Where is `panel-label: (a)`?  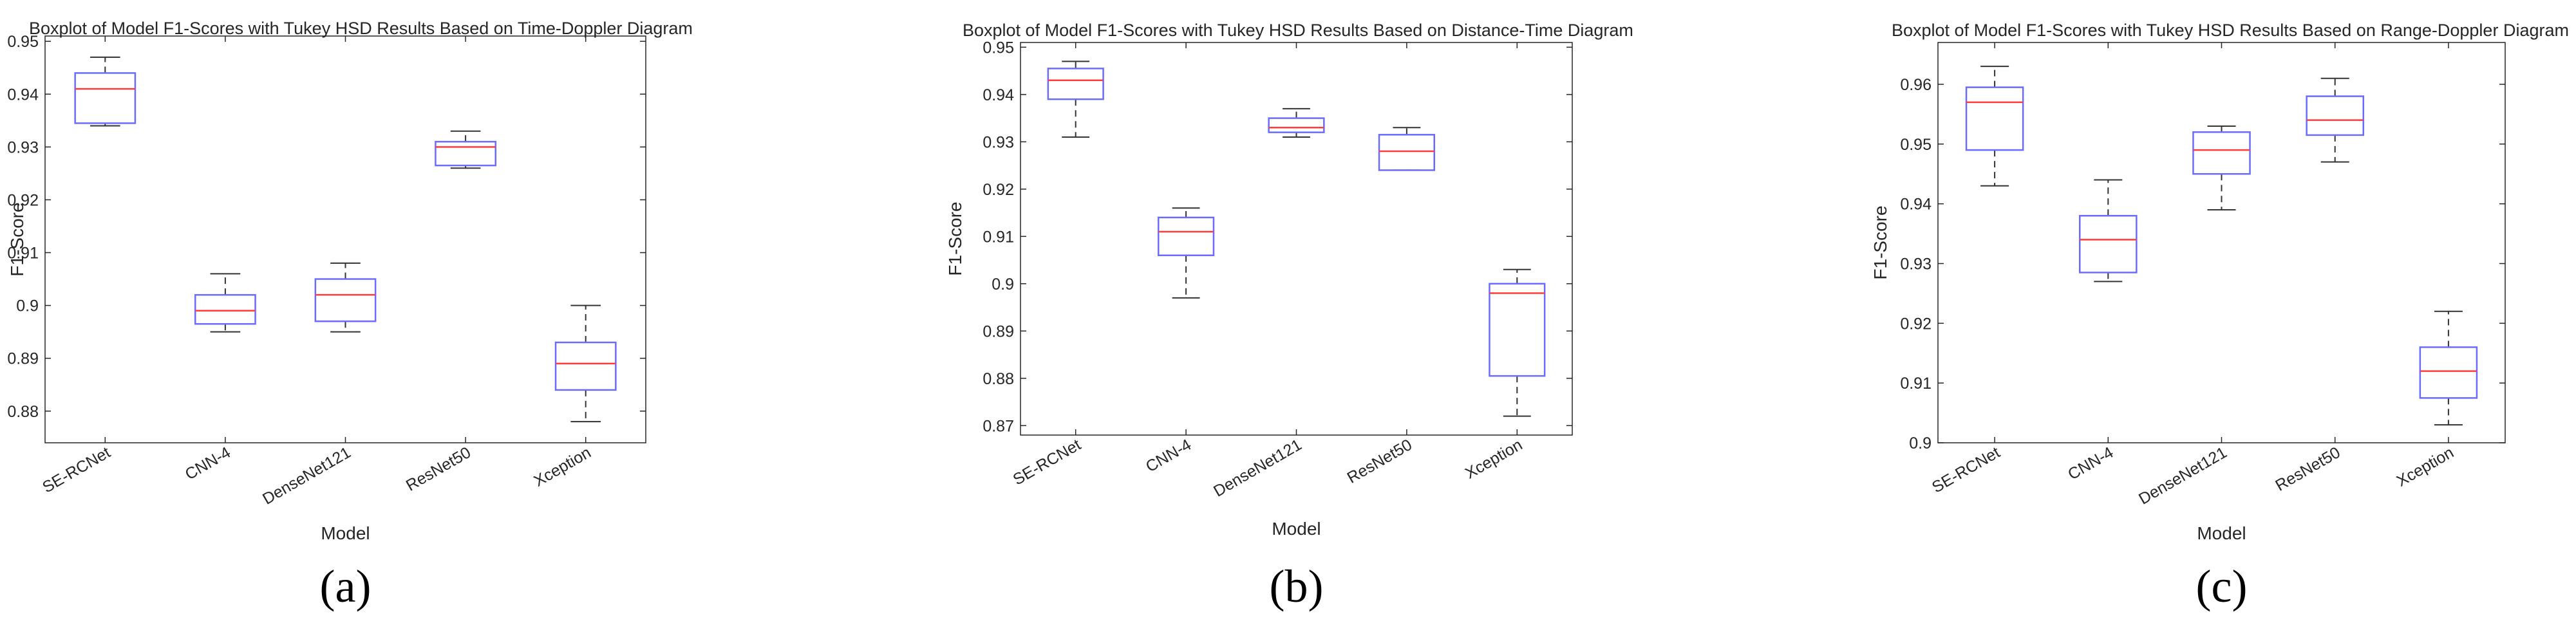 panel-label: (a) is located at coordinates (345, 586).